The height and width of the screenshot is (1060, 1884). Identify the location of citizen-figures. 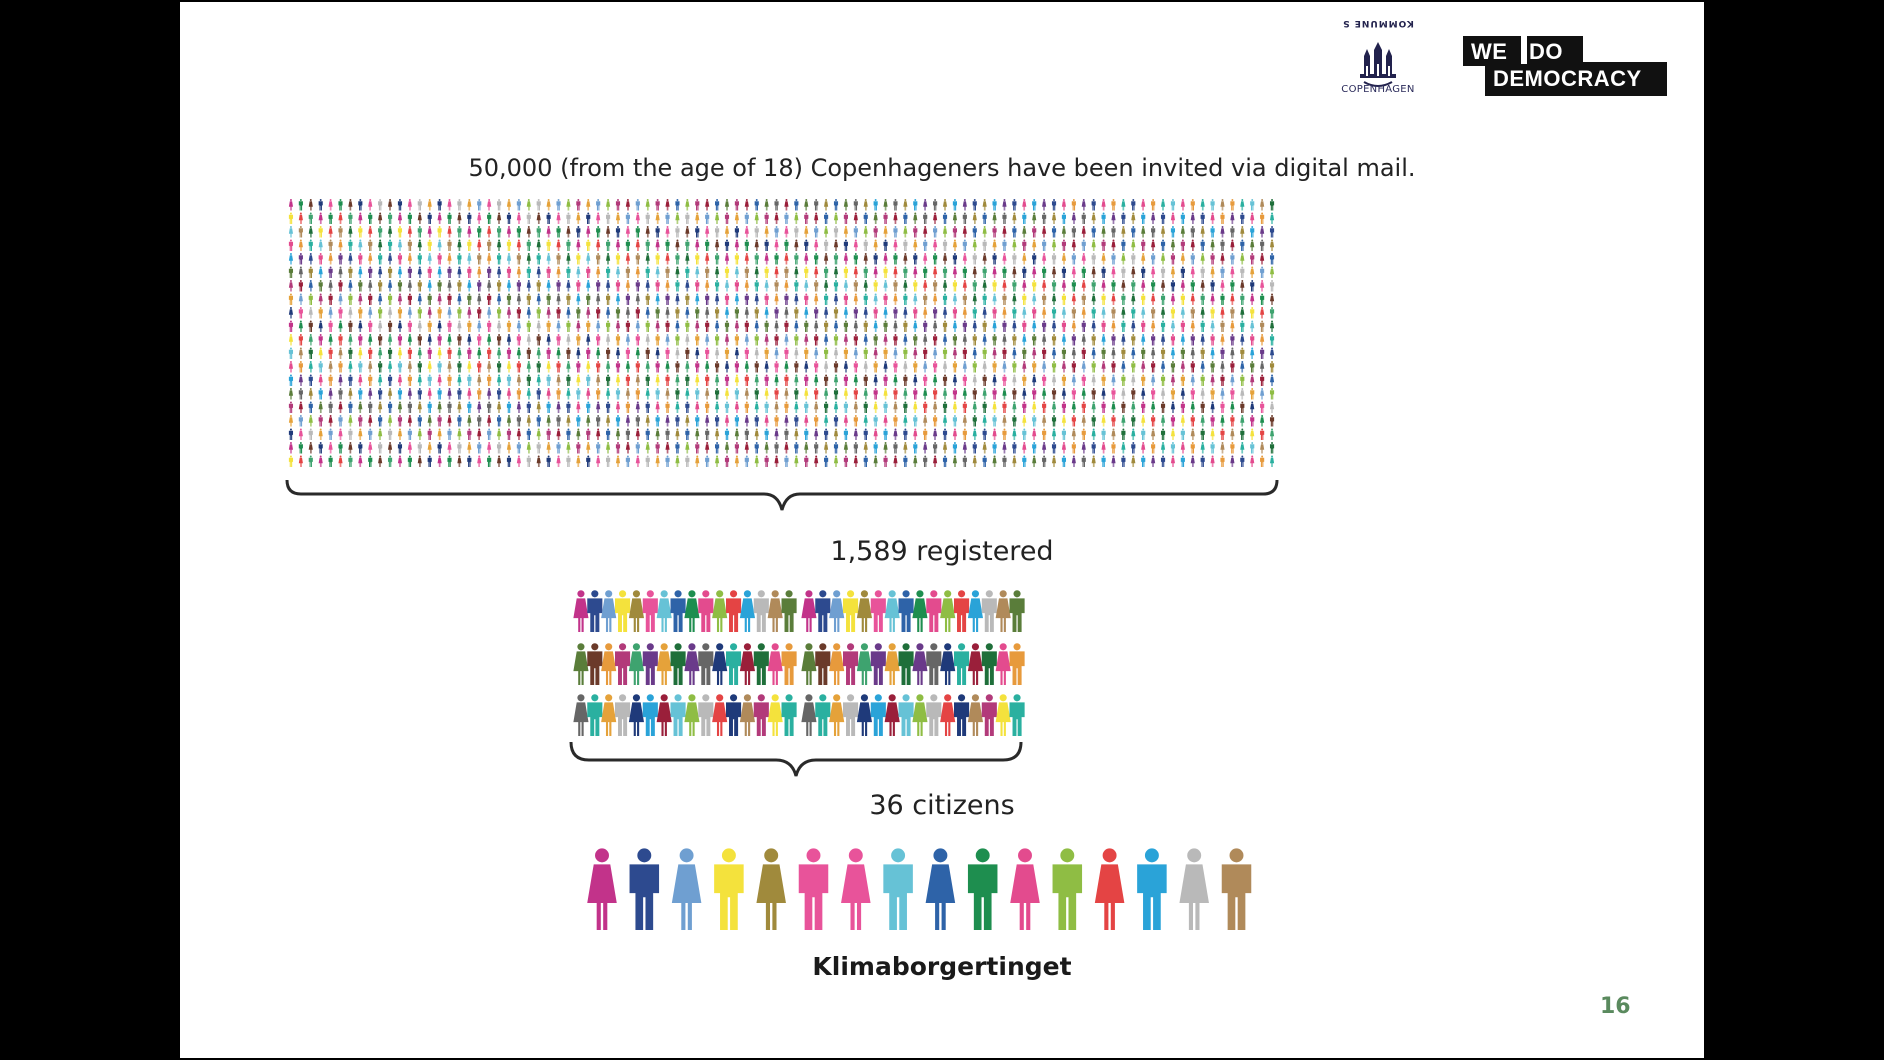
(919, 889).